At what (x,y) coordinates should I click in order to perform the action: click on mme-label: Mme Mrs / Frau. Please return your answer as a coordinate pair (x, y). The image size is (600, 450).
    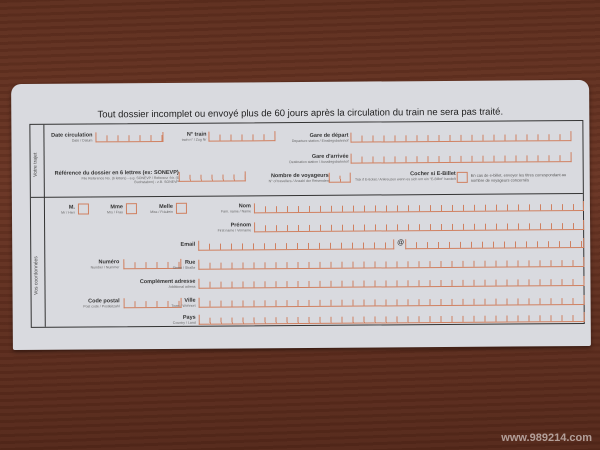
    Looking at the image, I should click on (115, 209).